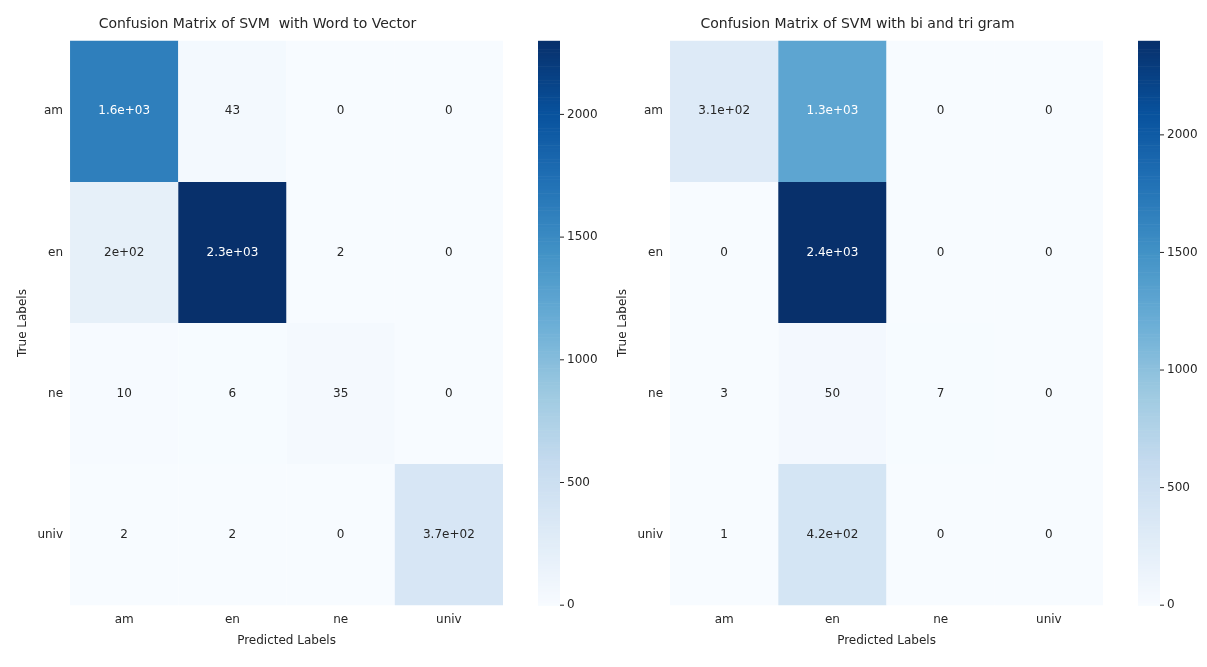 The width and height of the screenshot is (1207, 667). Describe the element at coordinates (724, 392) in the screenshot. I see `data-label: 3` at that location.